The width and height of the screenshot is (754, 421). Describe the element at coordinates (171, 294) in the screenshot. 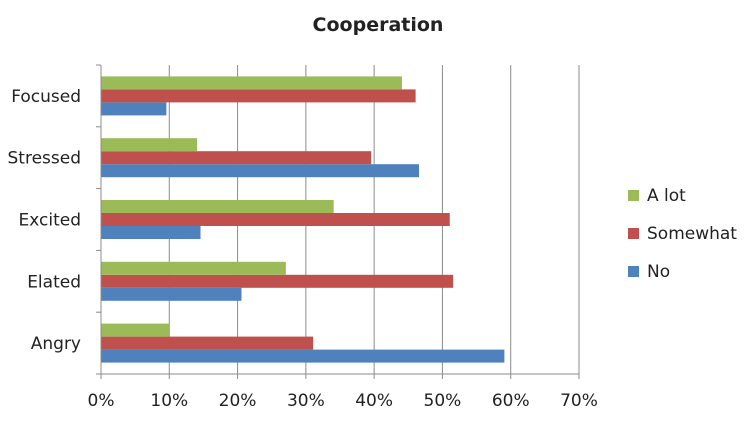

I see `bar-no-elated` at that location.